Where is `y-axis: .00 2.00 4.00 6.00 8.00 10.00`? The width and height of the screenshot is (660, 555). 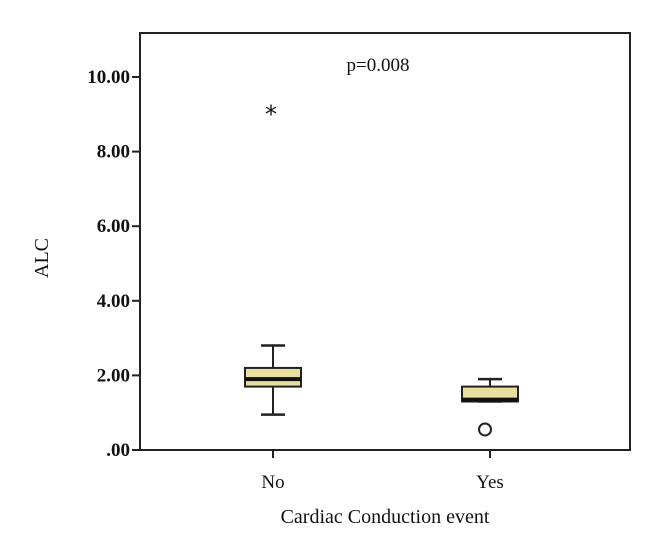 y-axis: .00 2.00 4.00 6.00 8.00 10.00 is located at coordinates (113, 264).